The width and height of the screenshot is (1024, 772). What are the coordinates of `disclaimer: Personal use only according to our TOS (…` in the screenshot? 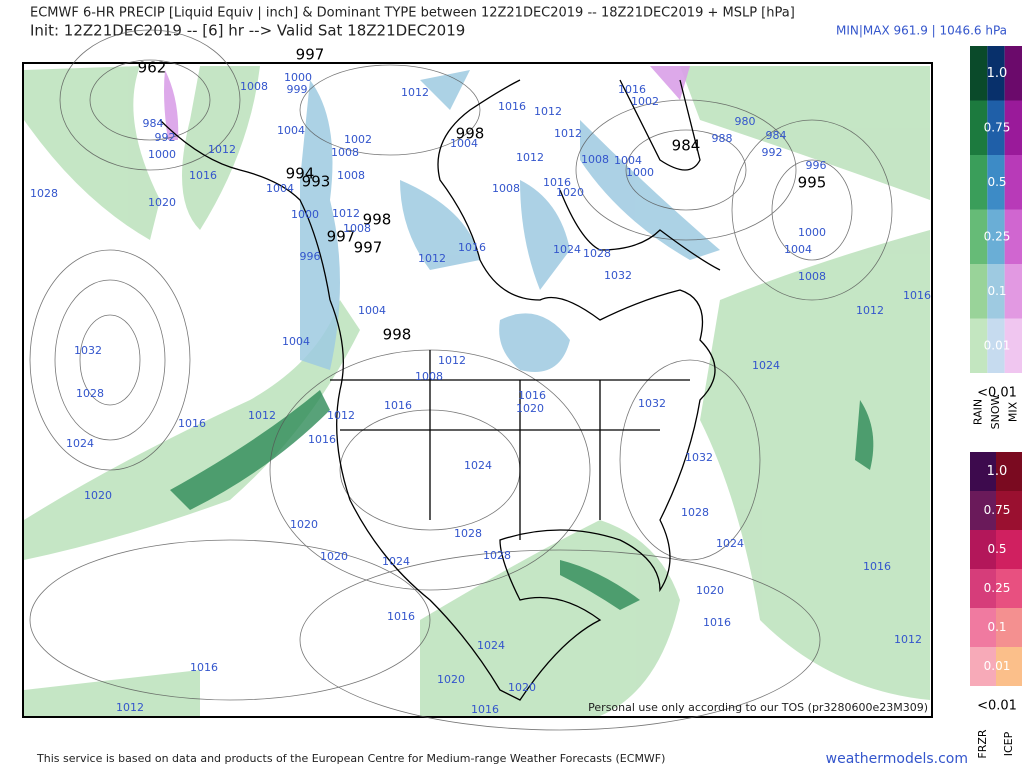 It's located at (758, 707).